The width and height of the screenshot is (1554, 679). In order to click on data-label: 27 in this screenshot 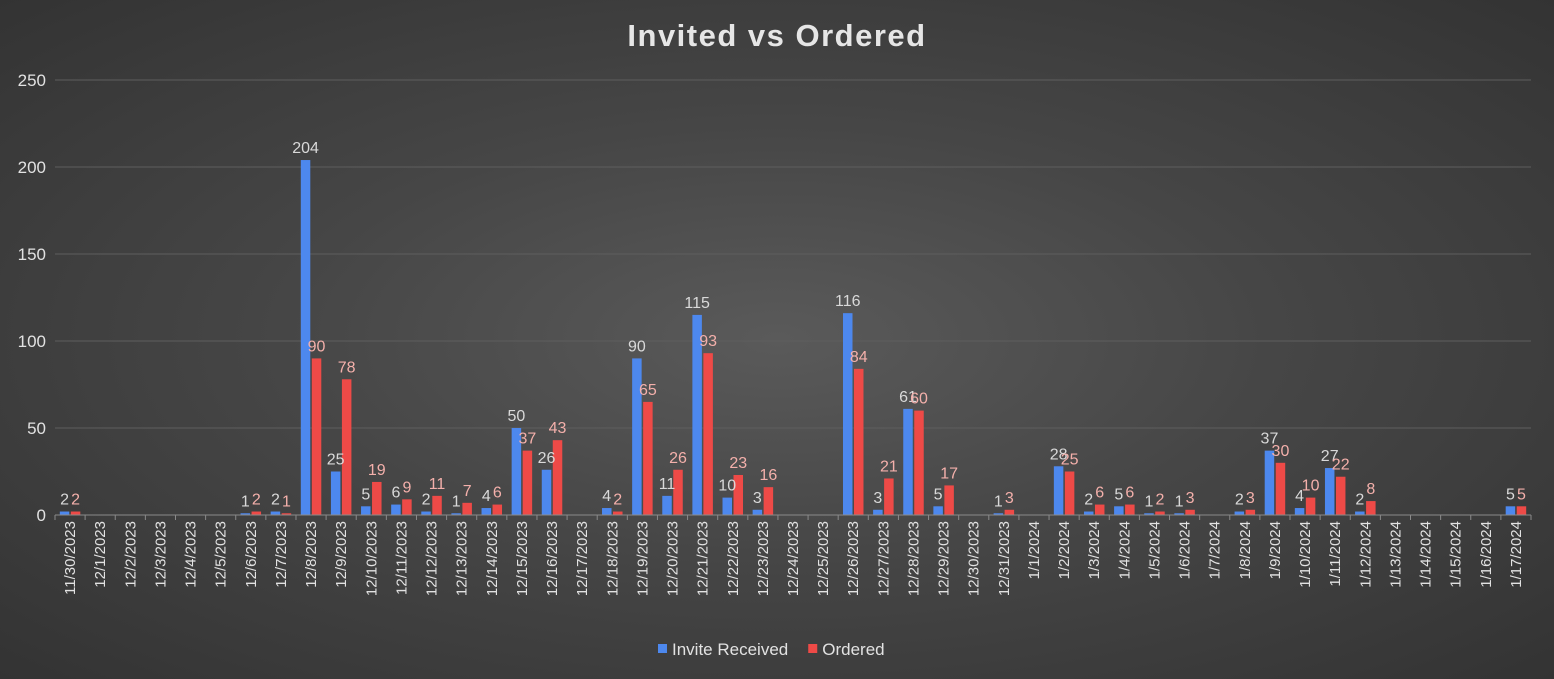, I will do `click(1330, 456)`.